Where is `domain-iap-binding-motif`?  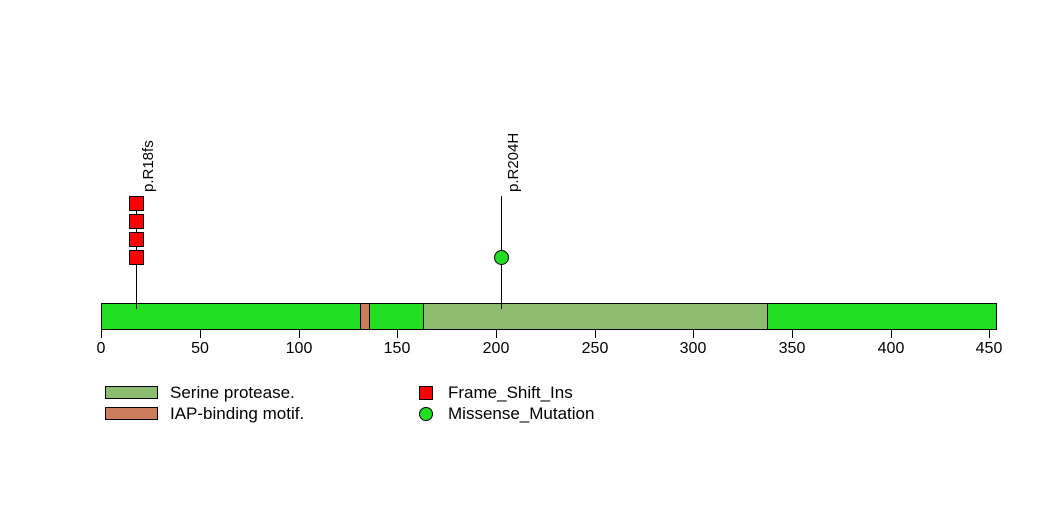
domain-iap-binding-motif is located at coordinates (365, 316).